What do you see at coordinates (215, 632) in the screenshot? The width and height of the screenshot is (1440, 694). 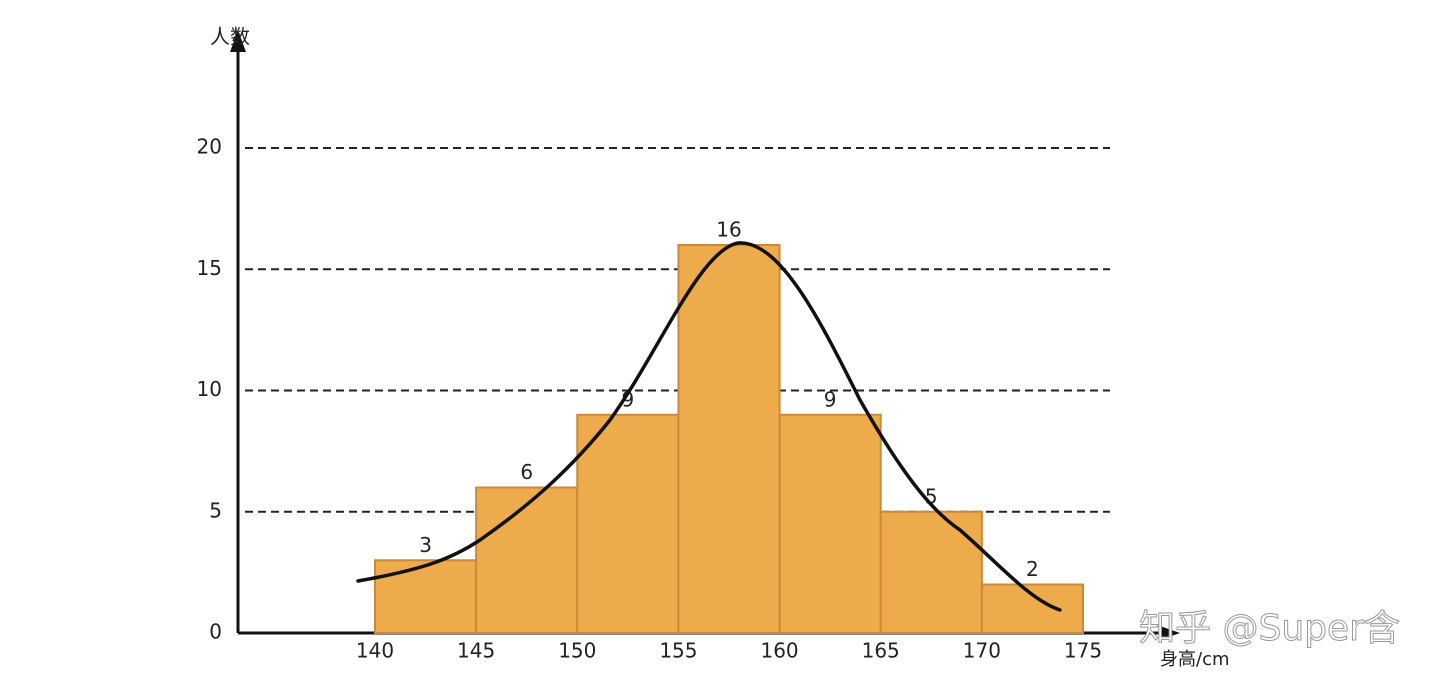 I see `y-tick-label: 0` at bounding box center [215, 632].